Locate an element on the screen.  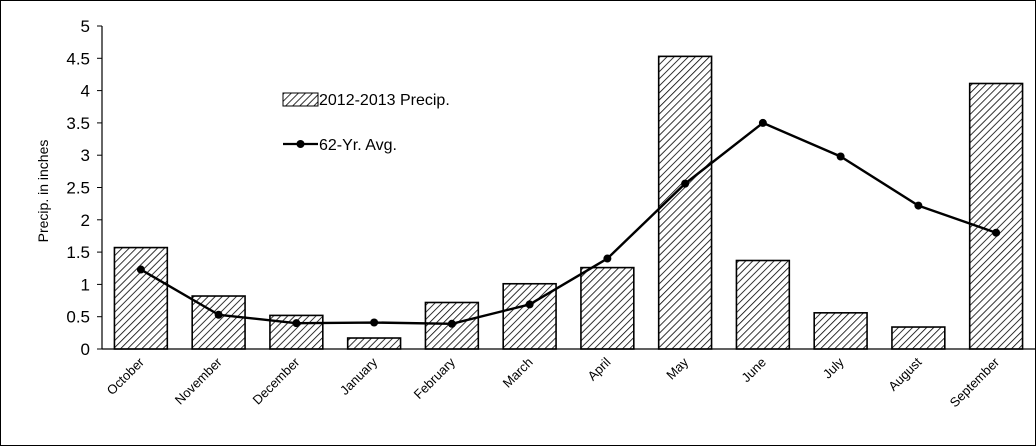
y-ticks: 0 0.5 1 1.5 2 2.5 3 3.5 4 4.5 5 is located at coordinates (84, 188).